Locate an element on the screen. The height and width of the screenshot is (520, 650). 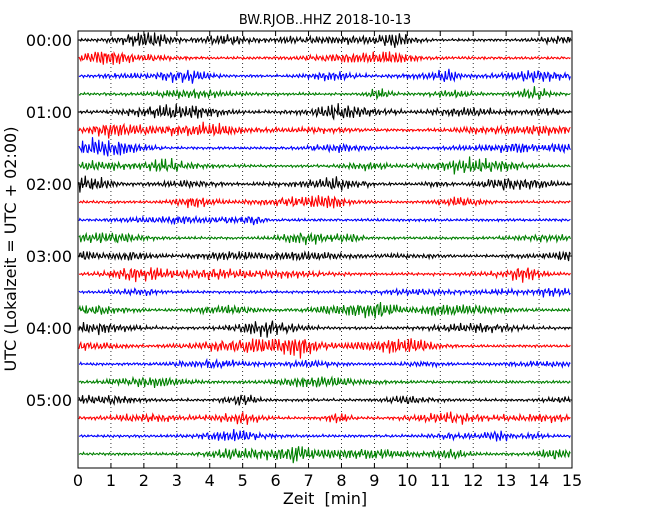
y-tick-label-0: 00:00 is located at coordinates (49, 40).